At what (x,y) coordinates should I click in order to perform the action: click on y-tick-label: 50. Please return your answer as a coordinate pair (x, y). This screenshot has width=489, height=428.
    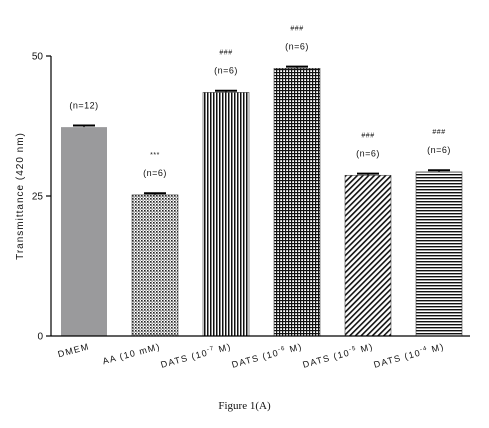
    Looking at the image, I should click on (38, 57).